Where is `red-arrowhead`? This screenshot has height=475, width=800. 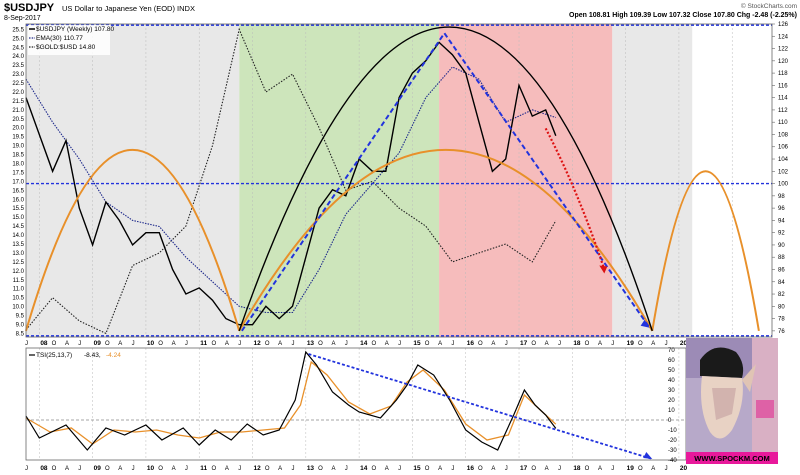
red-arrowhead is located at coordinates (603, 269).